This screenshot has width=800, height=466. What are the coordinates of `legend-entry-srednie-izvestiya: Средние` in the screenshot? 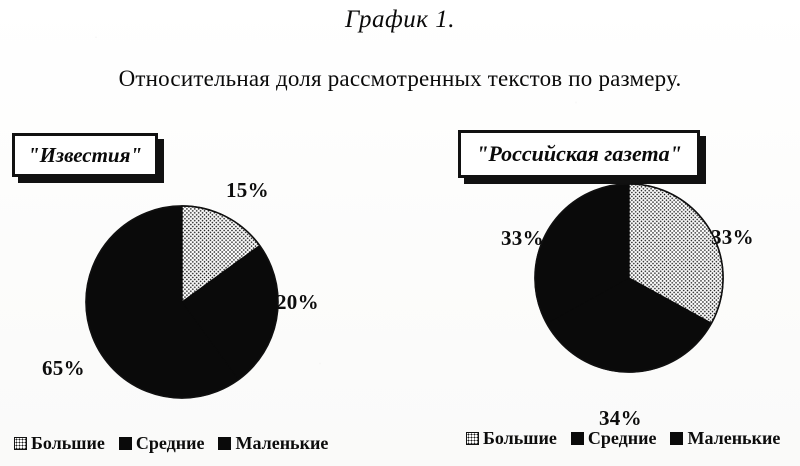 It's located at (161, 443).